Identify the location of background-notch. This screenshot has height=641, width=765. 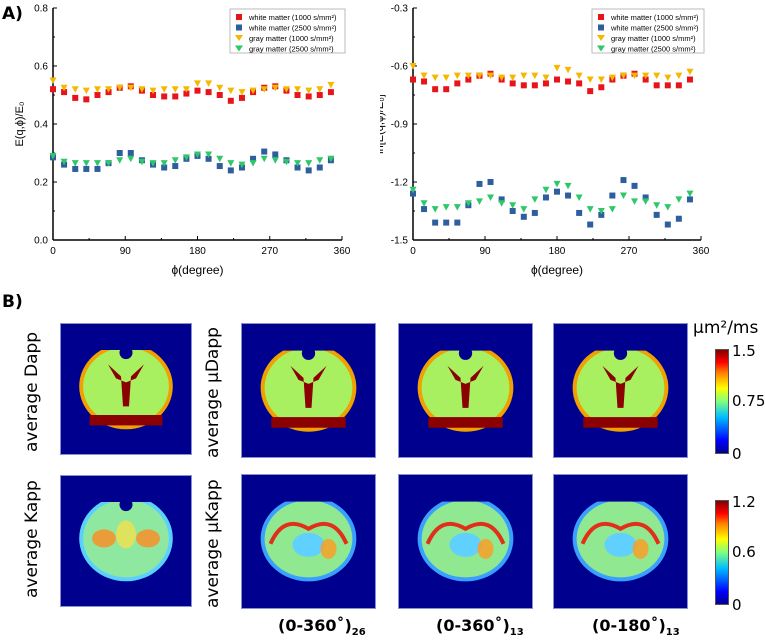
(126, 353).